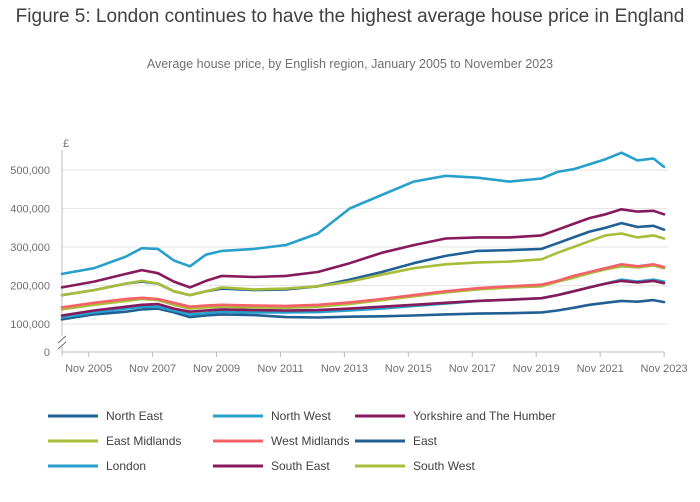  What do you see at coordinates (97, 466) in the screenshot?
I see `legend-item: London` at bounding box center [97, 466].